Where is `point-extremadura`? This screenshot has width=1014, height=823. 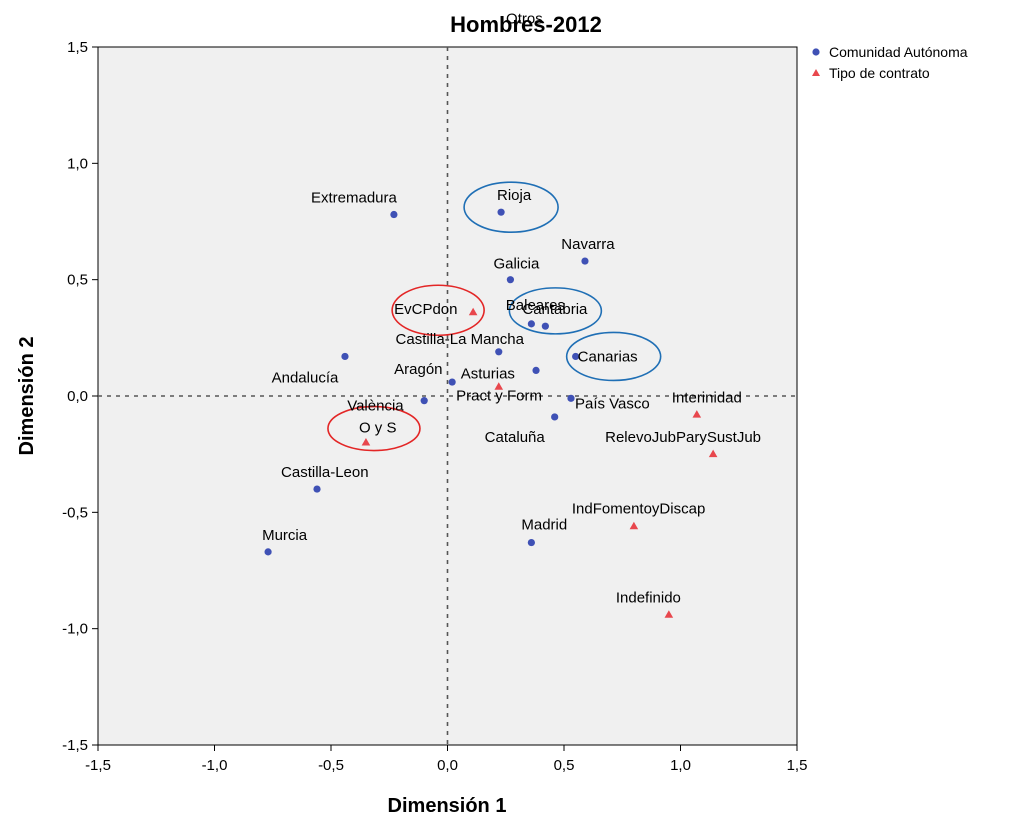 point-extremadura is located at coordinates (394, 214).